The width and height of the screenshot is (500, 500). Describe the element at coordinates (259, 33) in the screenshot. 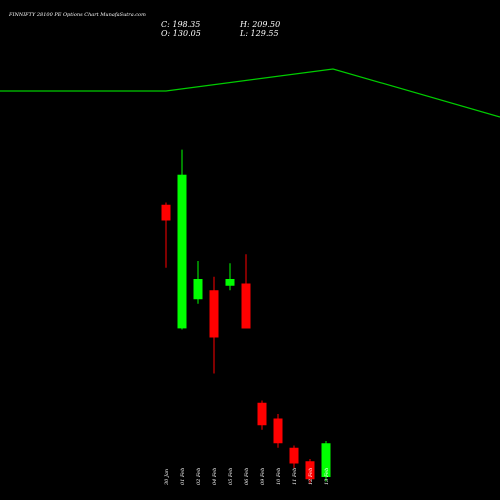

I see `low-value: L: 129.55` at that location.